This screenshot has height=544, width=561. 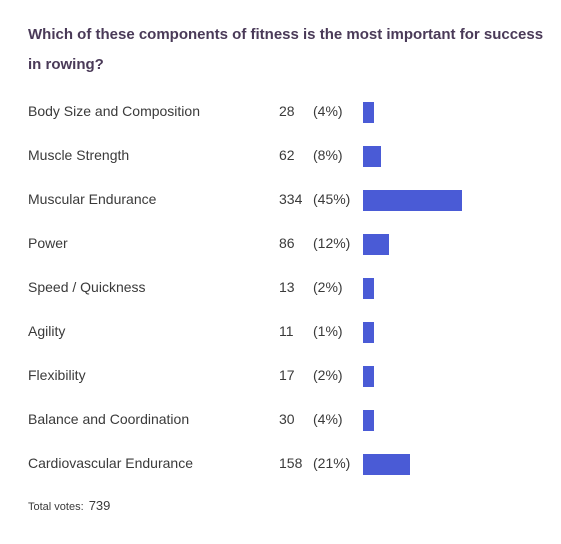 What do you see at coordinates (56, 507) in the screenshot?
I see `total-votes-label: Total votes:` at bounding box center [56, 507].